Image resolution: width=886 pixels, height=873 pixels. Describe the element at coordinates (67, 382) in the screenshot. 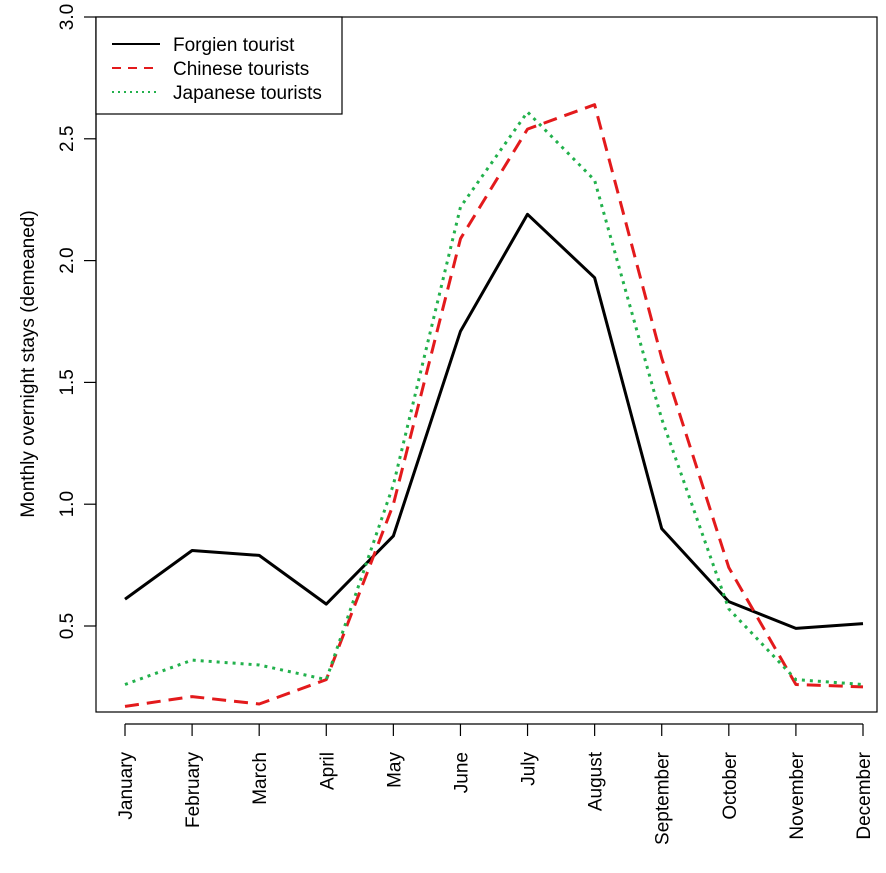

I see `y-tick-label: 1.5` at that location.